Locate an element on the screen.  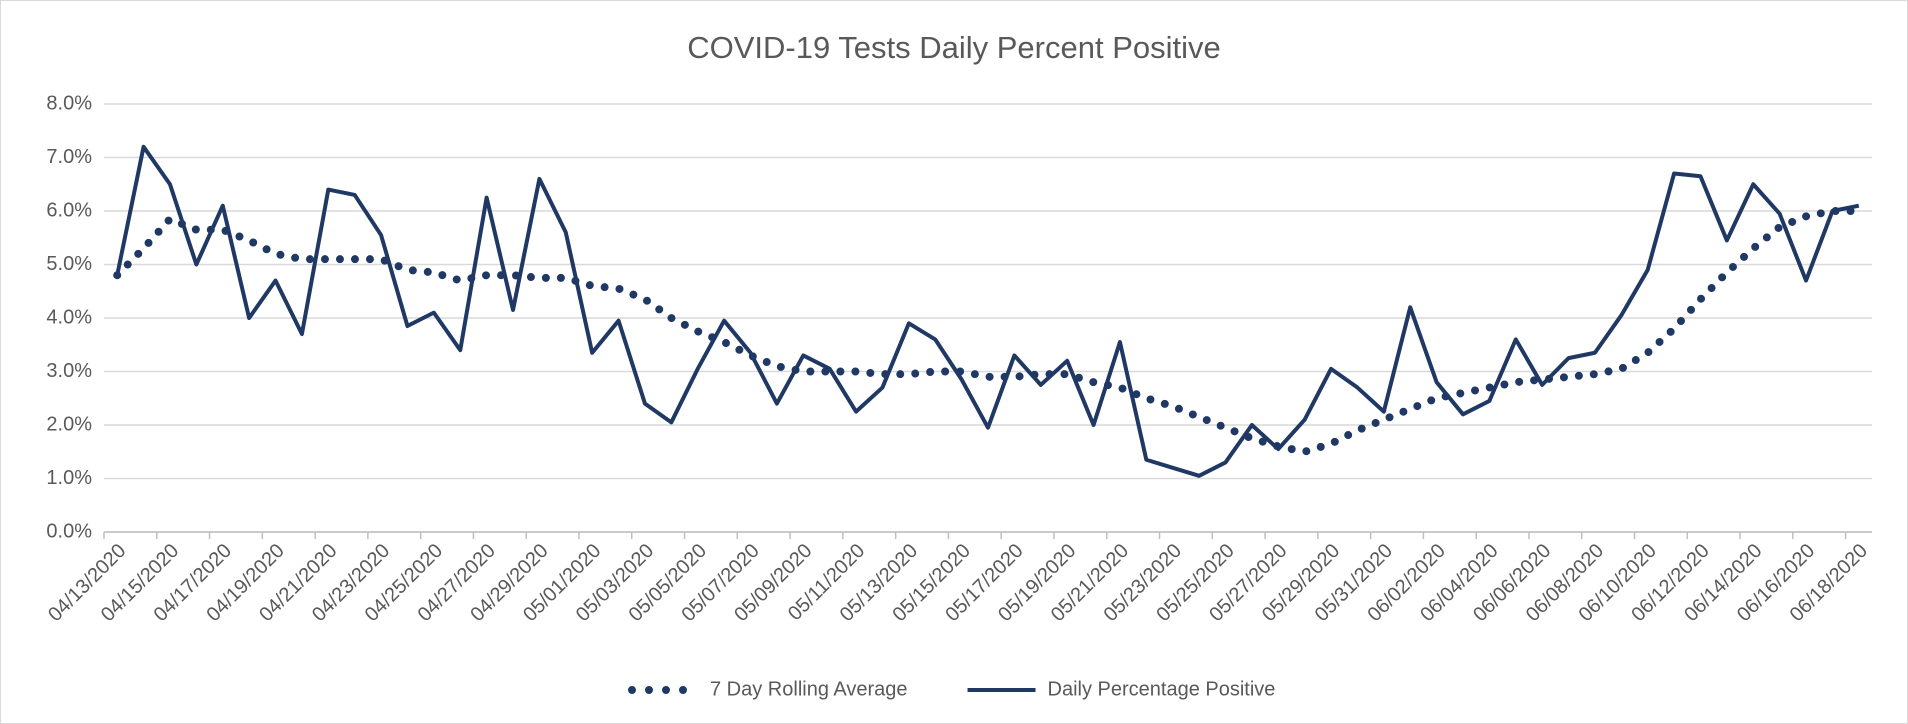
y-tick-label: 3.0% is located at coordinates (69, 371).